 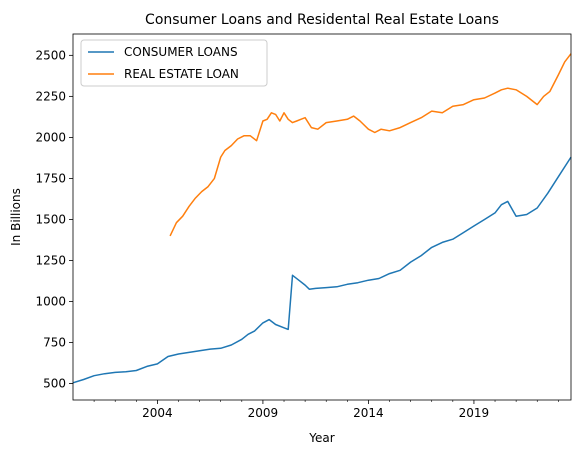 I want to click on x-tick-label: 2009, so click(x=263, y=413).